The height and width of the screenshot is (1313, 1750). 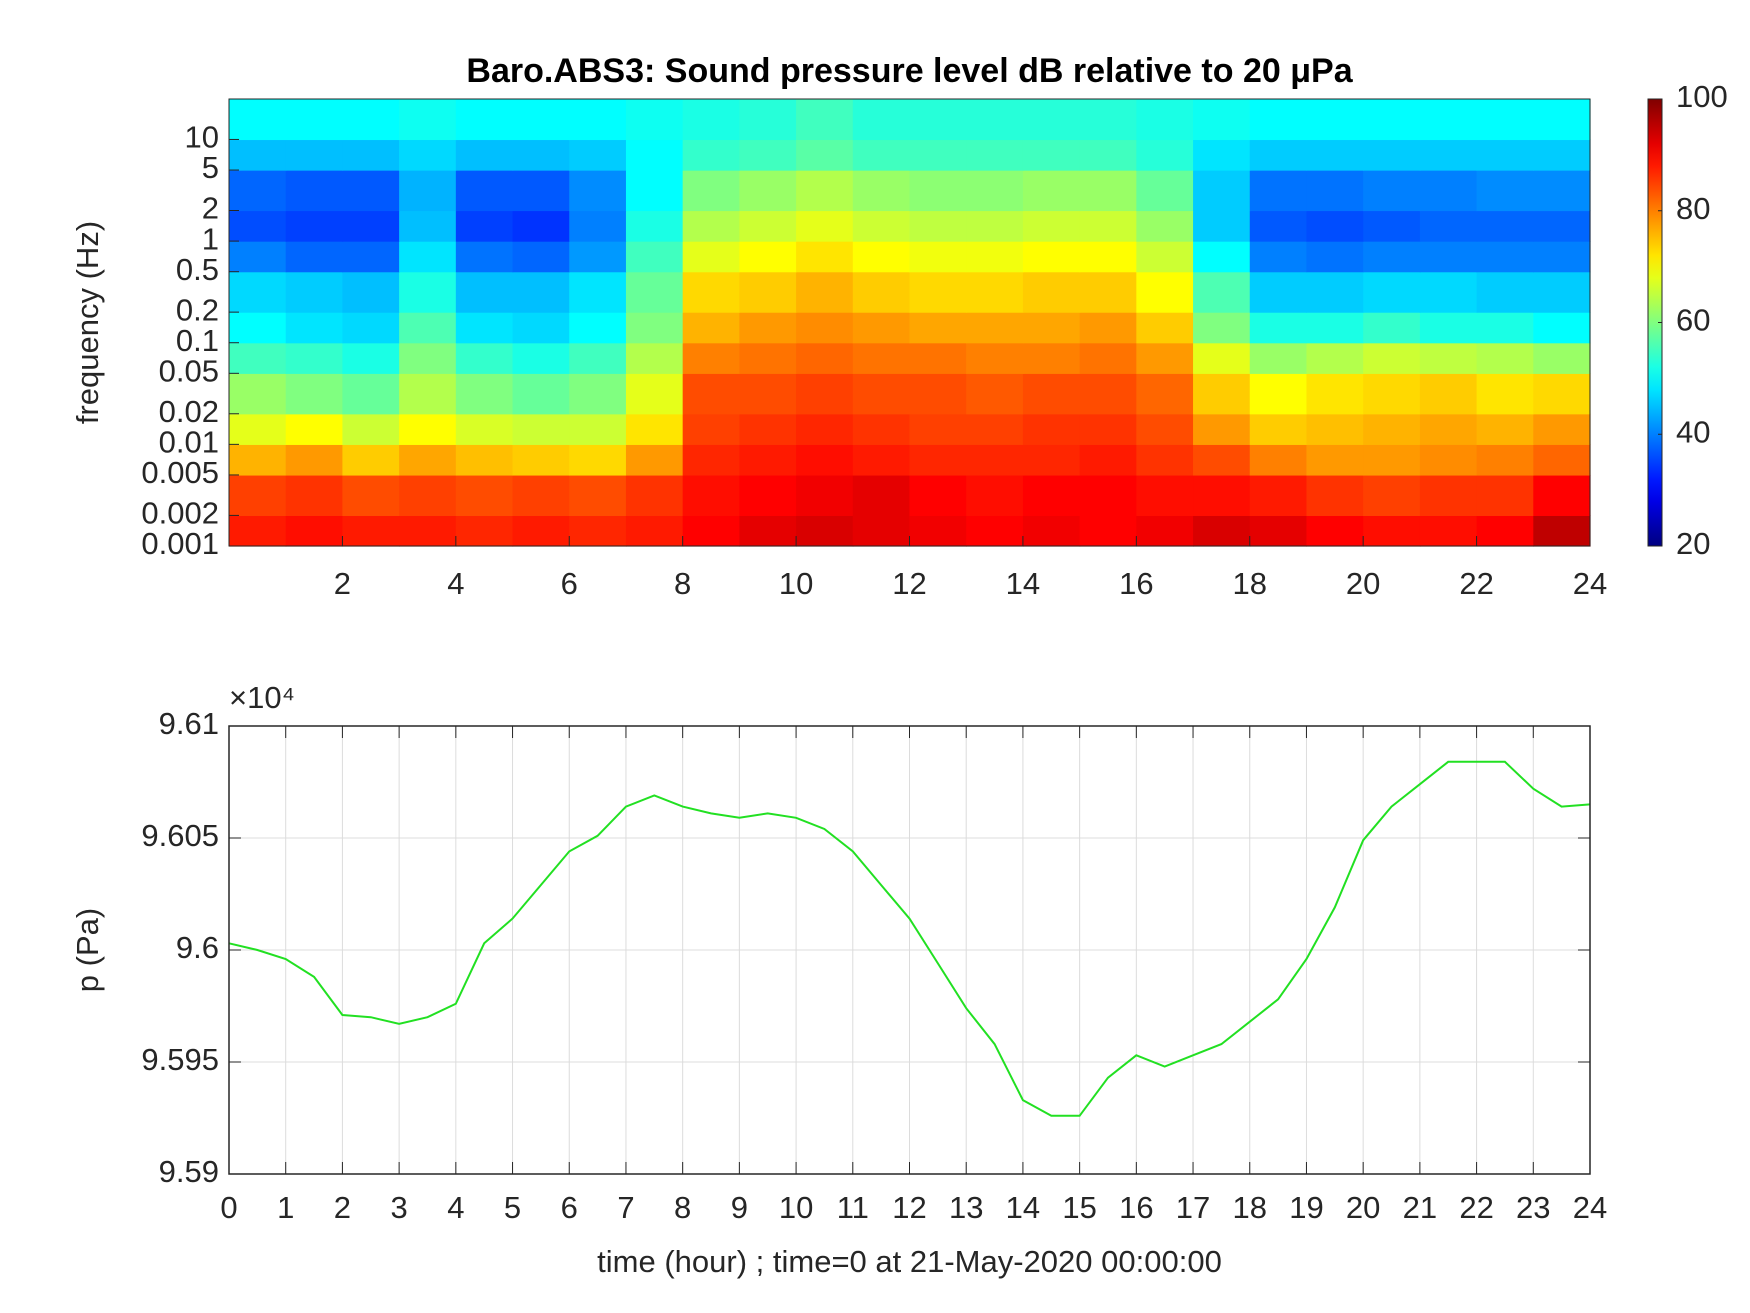 I want to click on x-tick-label: 0, so click(x=228, y=1207).